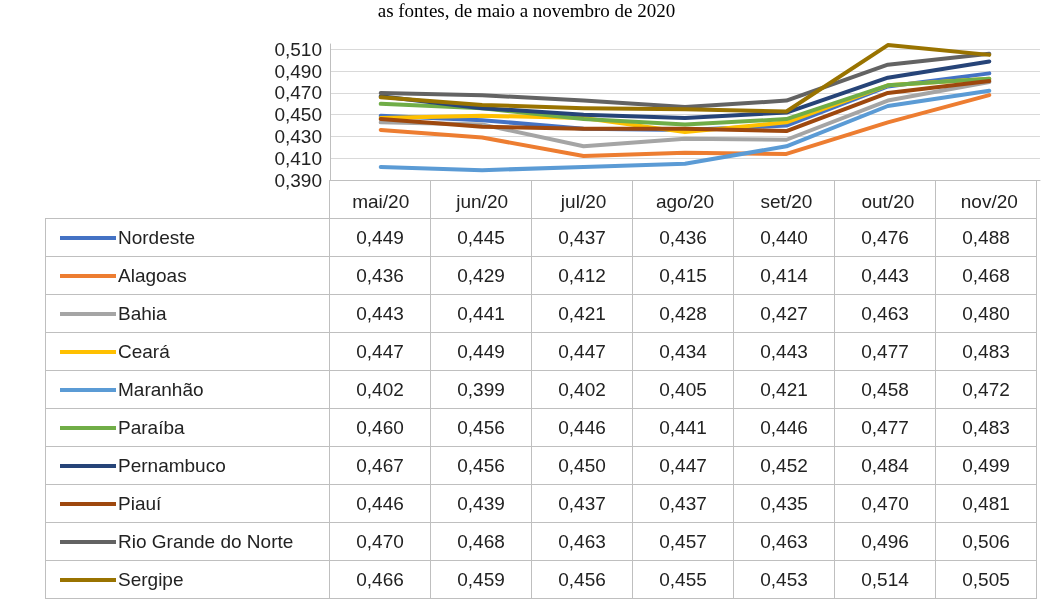 This screenshot has width=1053, height=607. I want to click on data-label: 0,440, so click(784, 237).